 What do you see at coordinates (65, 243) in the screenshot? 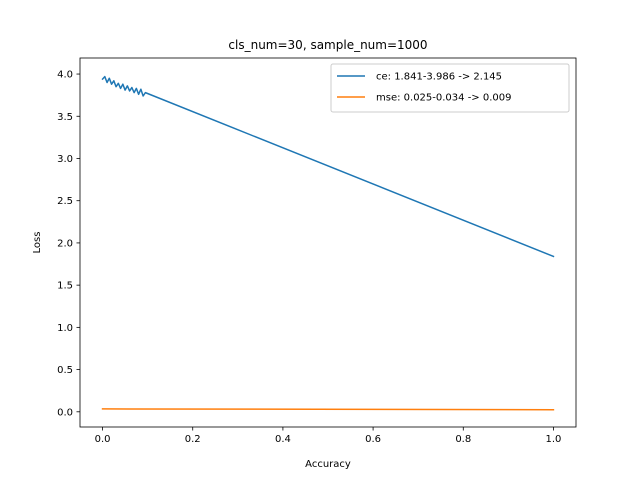
I see `y-tick-label: 2.0` at bounding box center [65, 243].